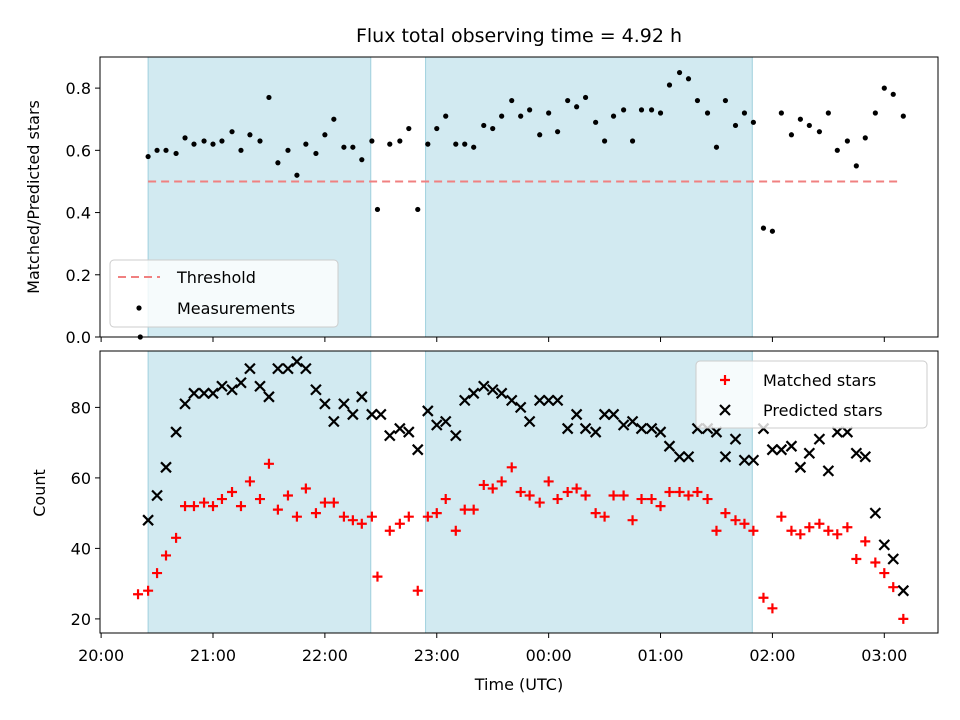 The height and width of the screenshot is (720, 960). Describe the element at coordinates (224, 293) in the screenshot. I see `legend-ratio: Threshold Measurements` at that location.